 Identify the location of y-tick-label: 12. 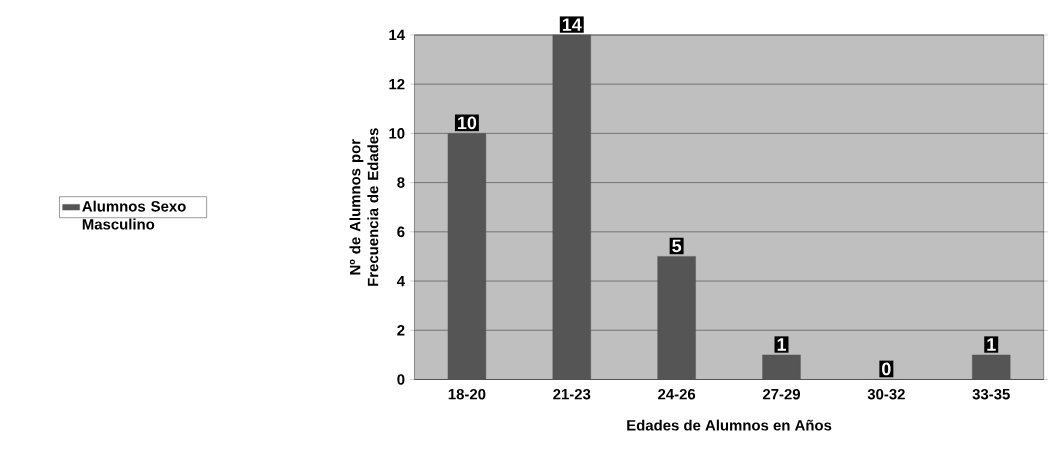
(397, 84).